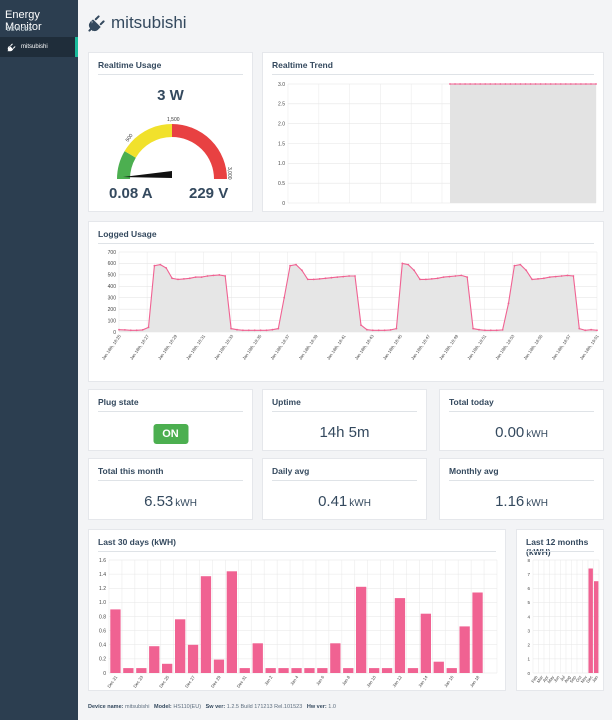 The image size is (612, 720). What do you see at coordinates (449, 681) in the screenshot?
I see `x-tick-label: Jan 16` at bounding box center [449, 681].